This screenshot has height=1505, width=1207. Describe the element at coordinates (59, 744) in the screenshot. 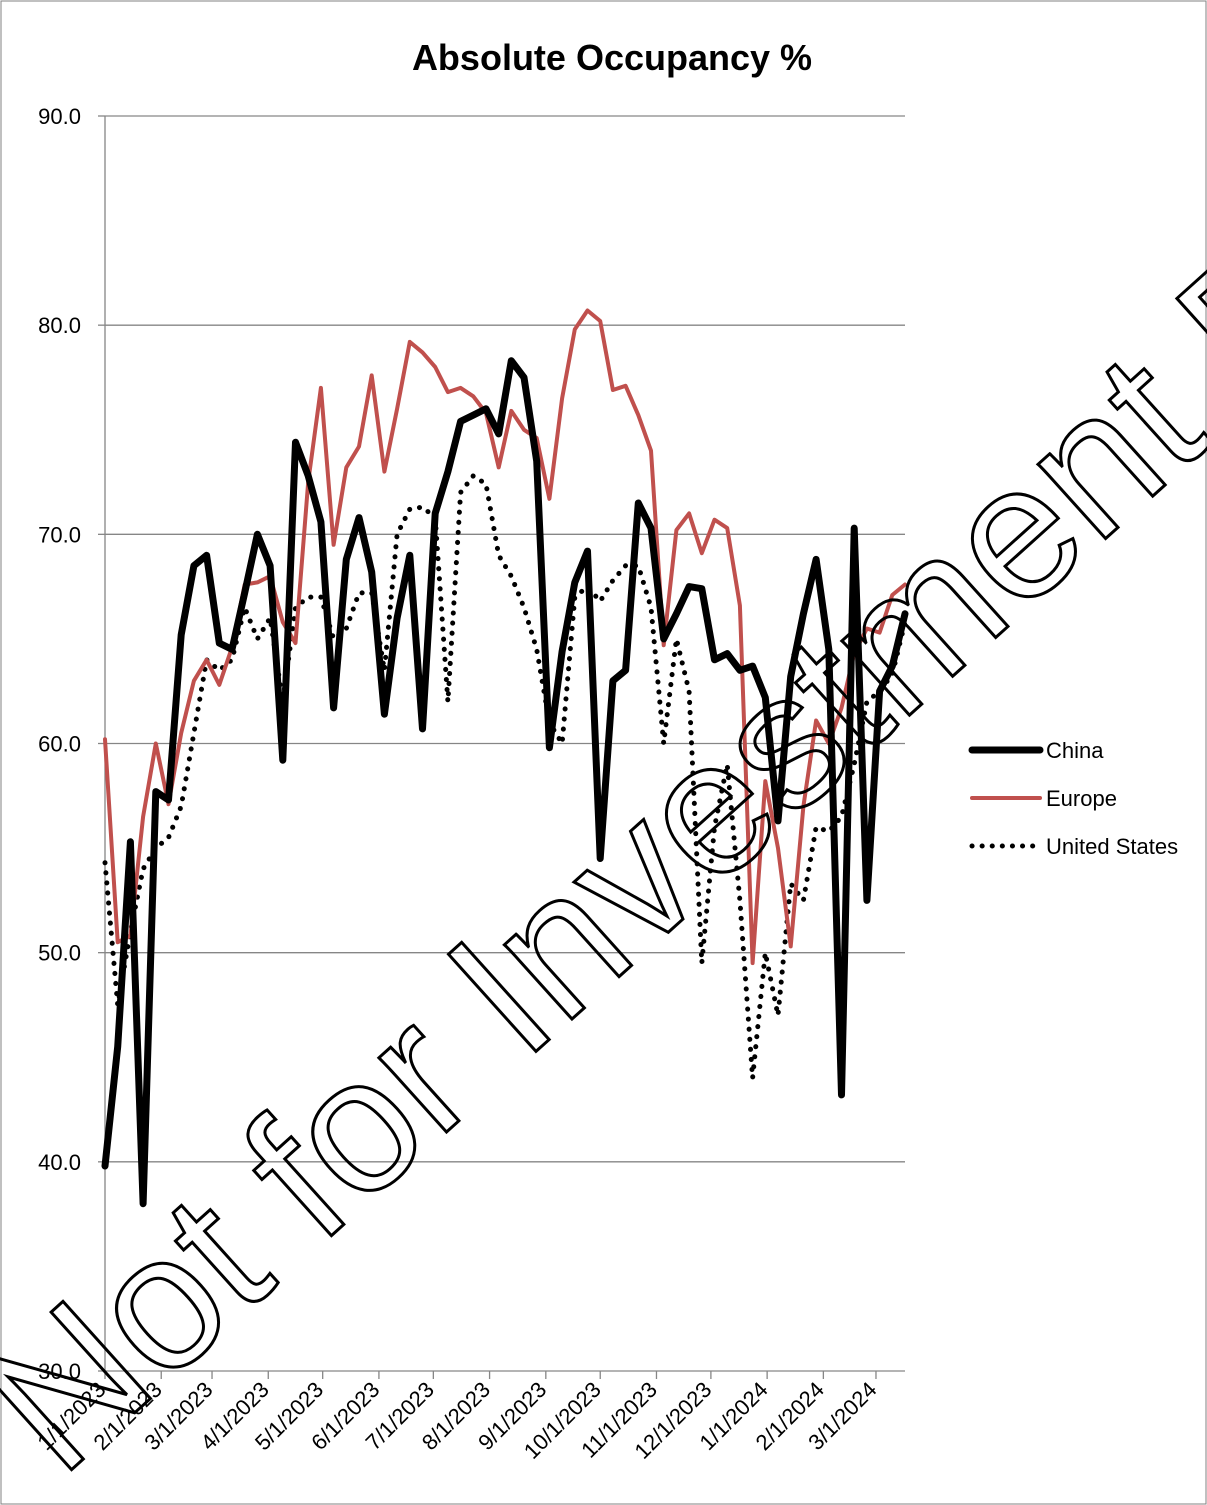

I see `y-tick-label: 60.0` at that location.